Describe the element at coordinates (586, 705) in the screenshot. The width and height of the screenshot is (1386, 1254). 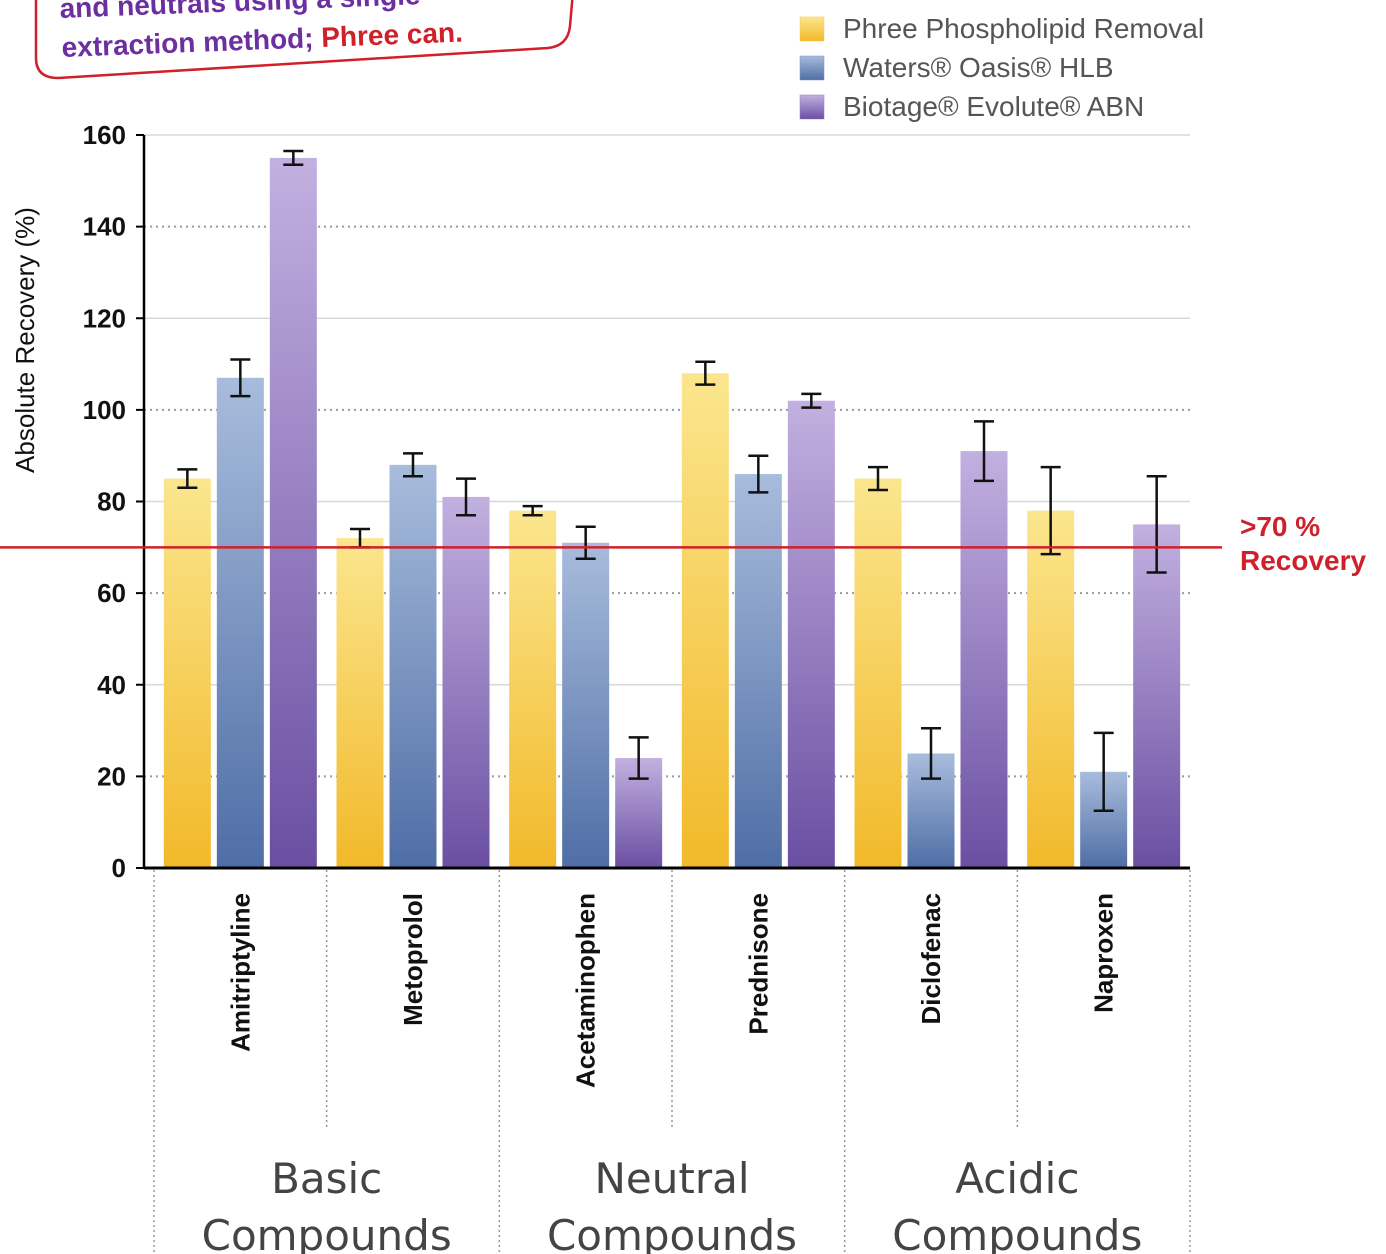
I see `bar-waters-acetaminophen` at that location.